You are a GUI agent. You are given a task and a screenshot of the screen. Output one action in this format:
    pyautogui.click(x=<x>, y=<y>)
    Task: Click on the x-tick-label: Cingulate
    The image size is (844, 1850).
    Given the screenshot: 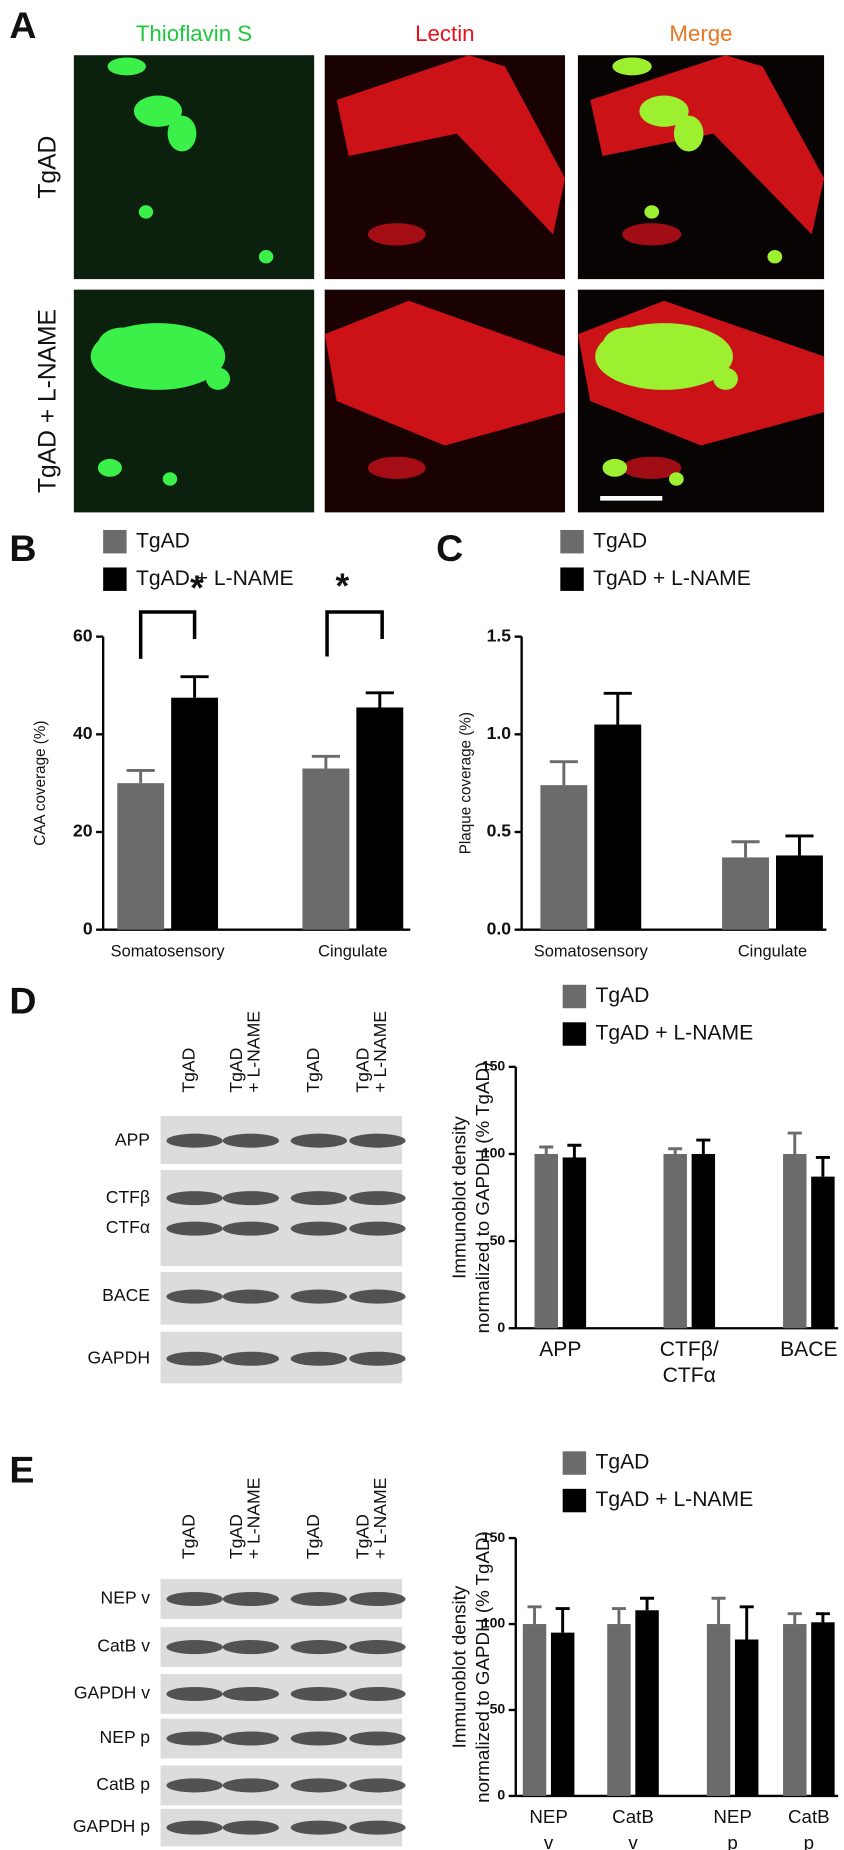 What is the action you would take?
    pyautogui.click(x=772, y=951)
    